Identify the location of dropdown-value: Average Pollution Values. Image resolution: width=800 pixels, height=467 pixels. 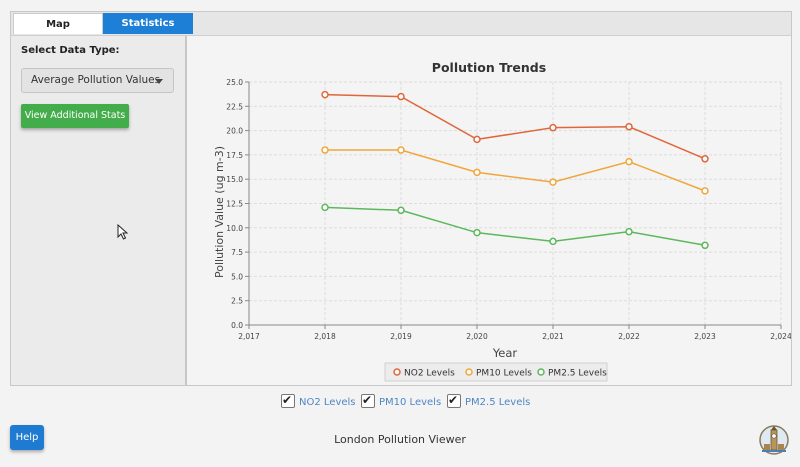
(96, 80).